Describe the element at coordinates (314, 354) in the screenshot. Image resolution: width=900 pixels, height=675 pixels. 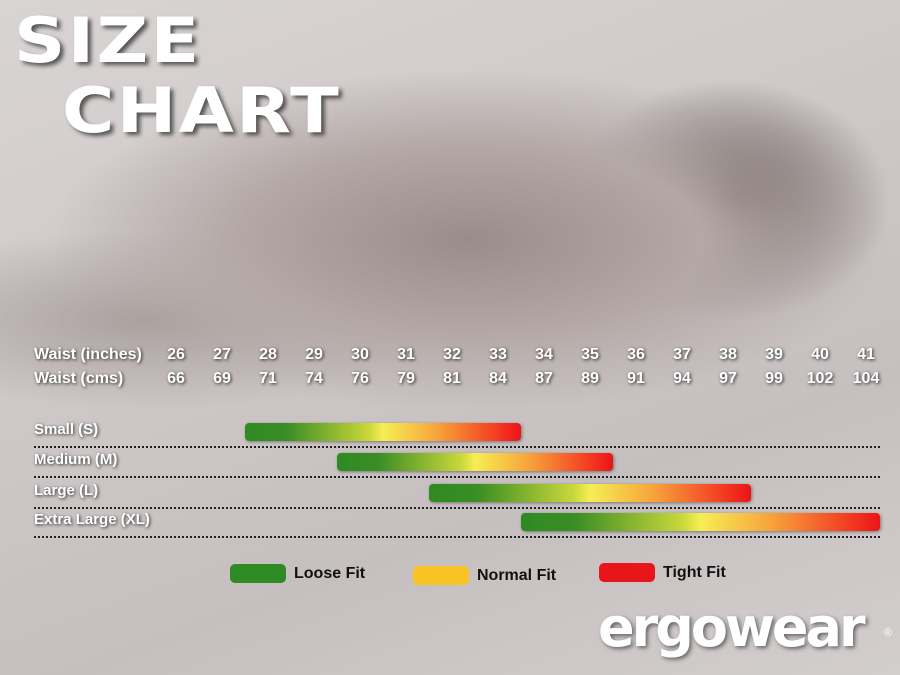
I see `waist-inch-value: 29` at that location.